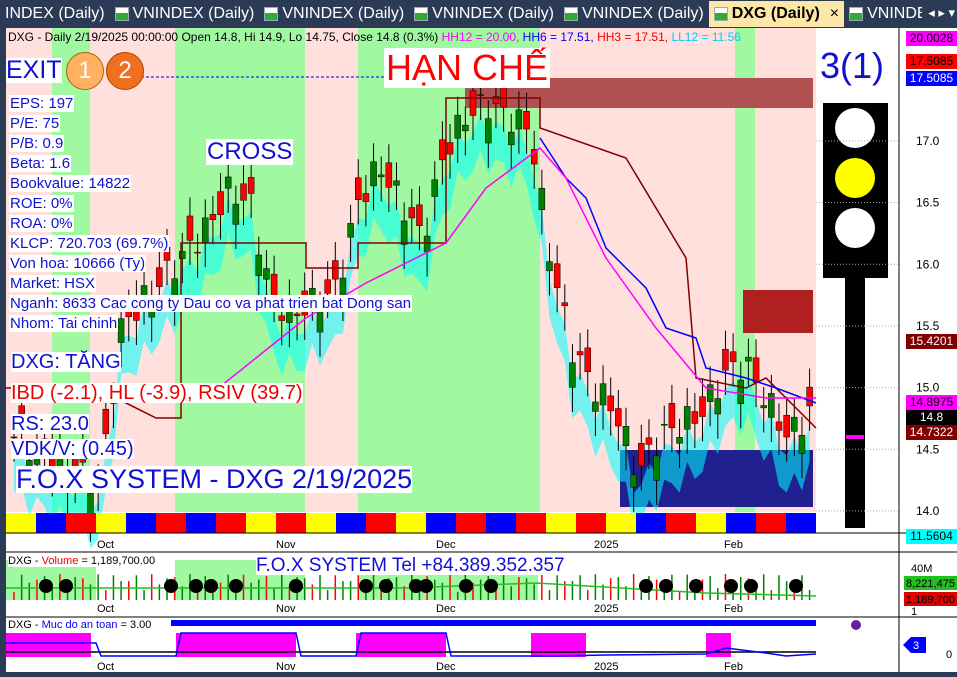 The width and height of the screenshot is (957, 677). I want to click on exit-label: EXIT, so click(34, 70).